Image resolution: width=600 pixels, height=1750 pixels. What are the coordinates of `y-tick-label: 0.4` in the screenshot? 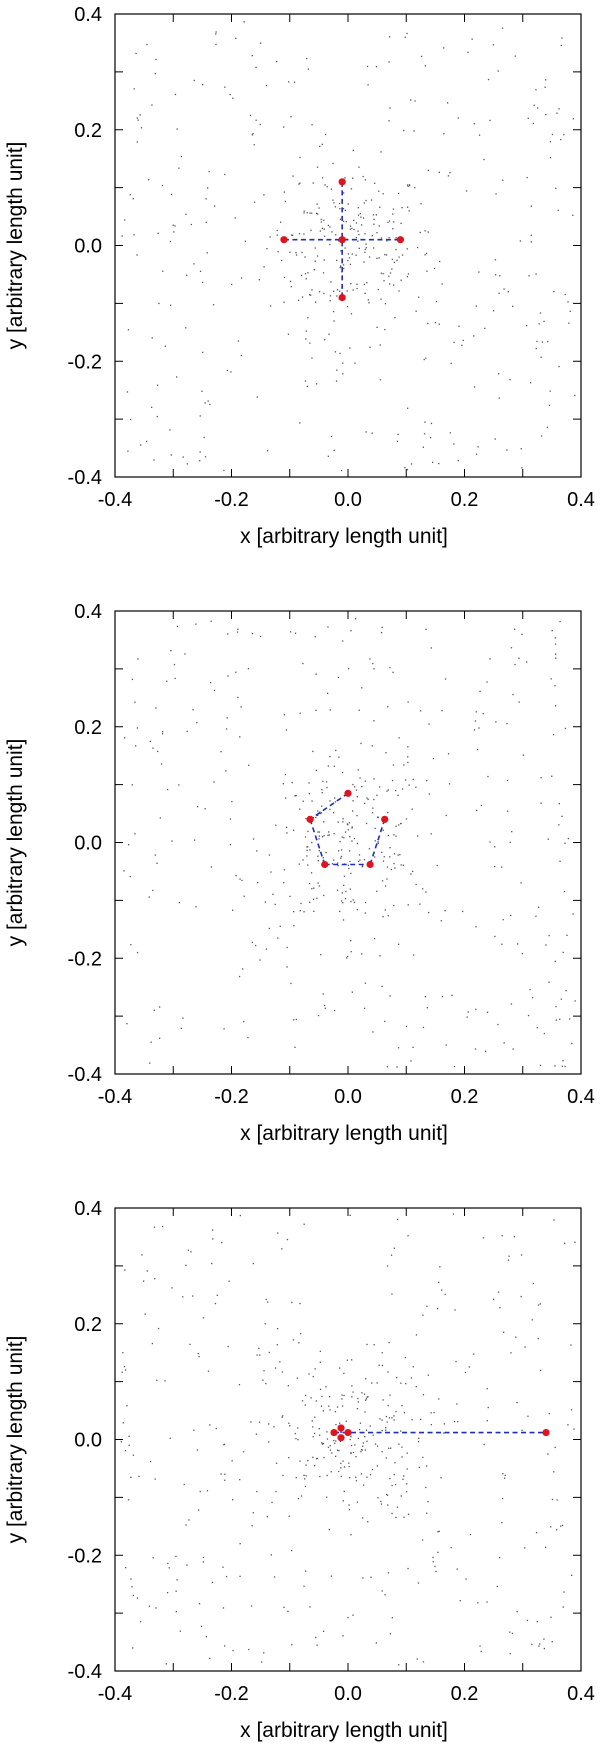 It's located at (88, 612).